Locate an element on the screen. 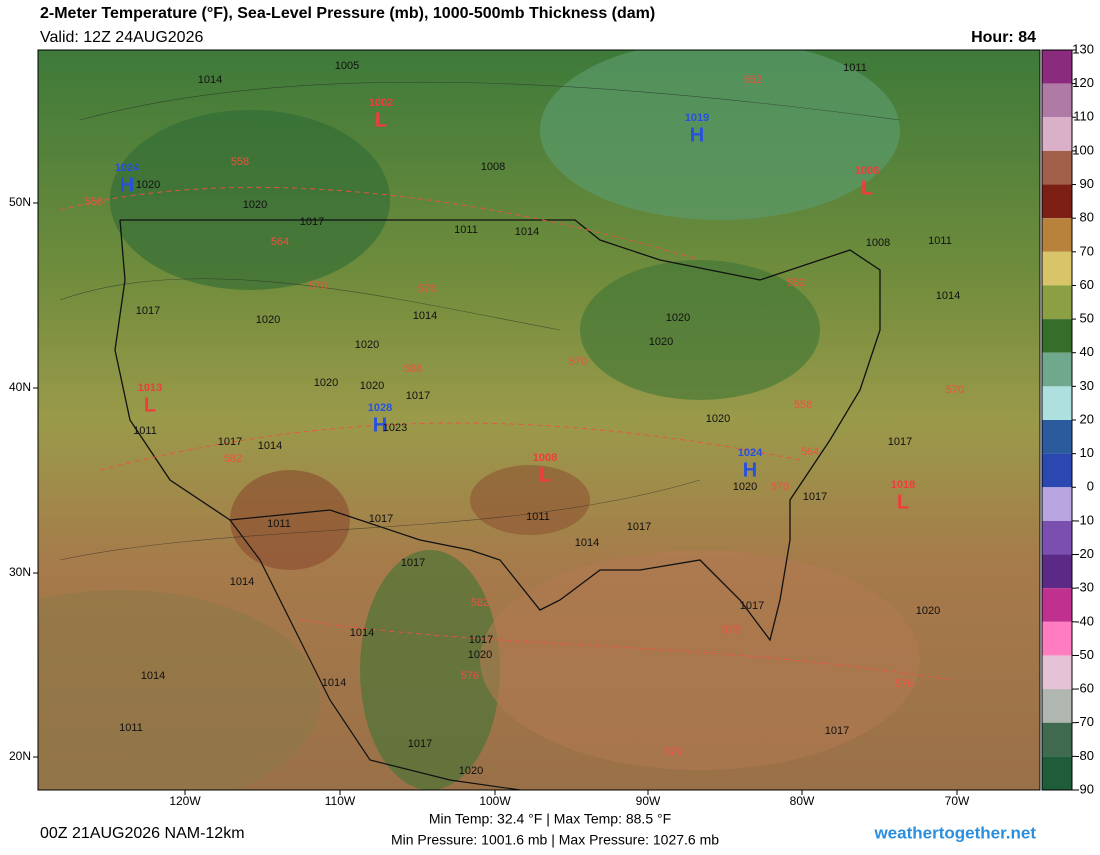  colorbar-label: -80 is located at coordinates (1084, 755).